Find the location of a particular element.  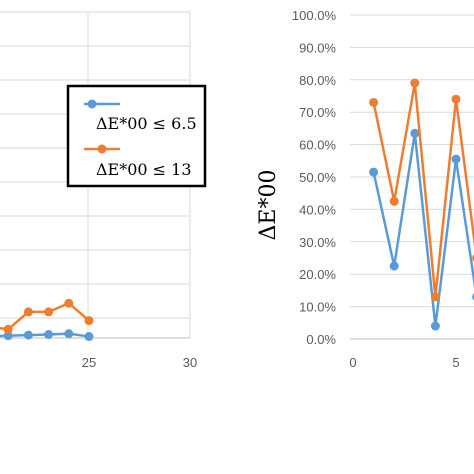

right-x-tick-label: 5 is located at coordinates (455, 362).